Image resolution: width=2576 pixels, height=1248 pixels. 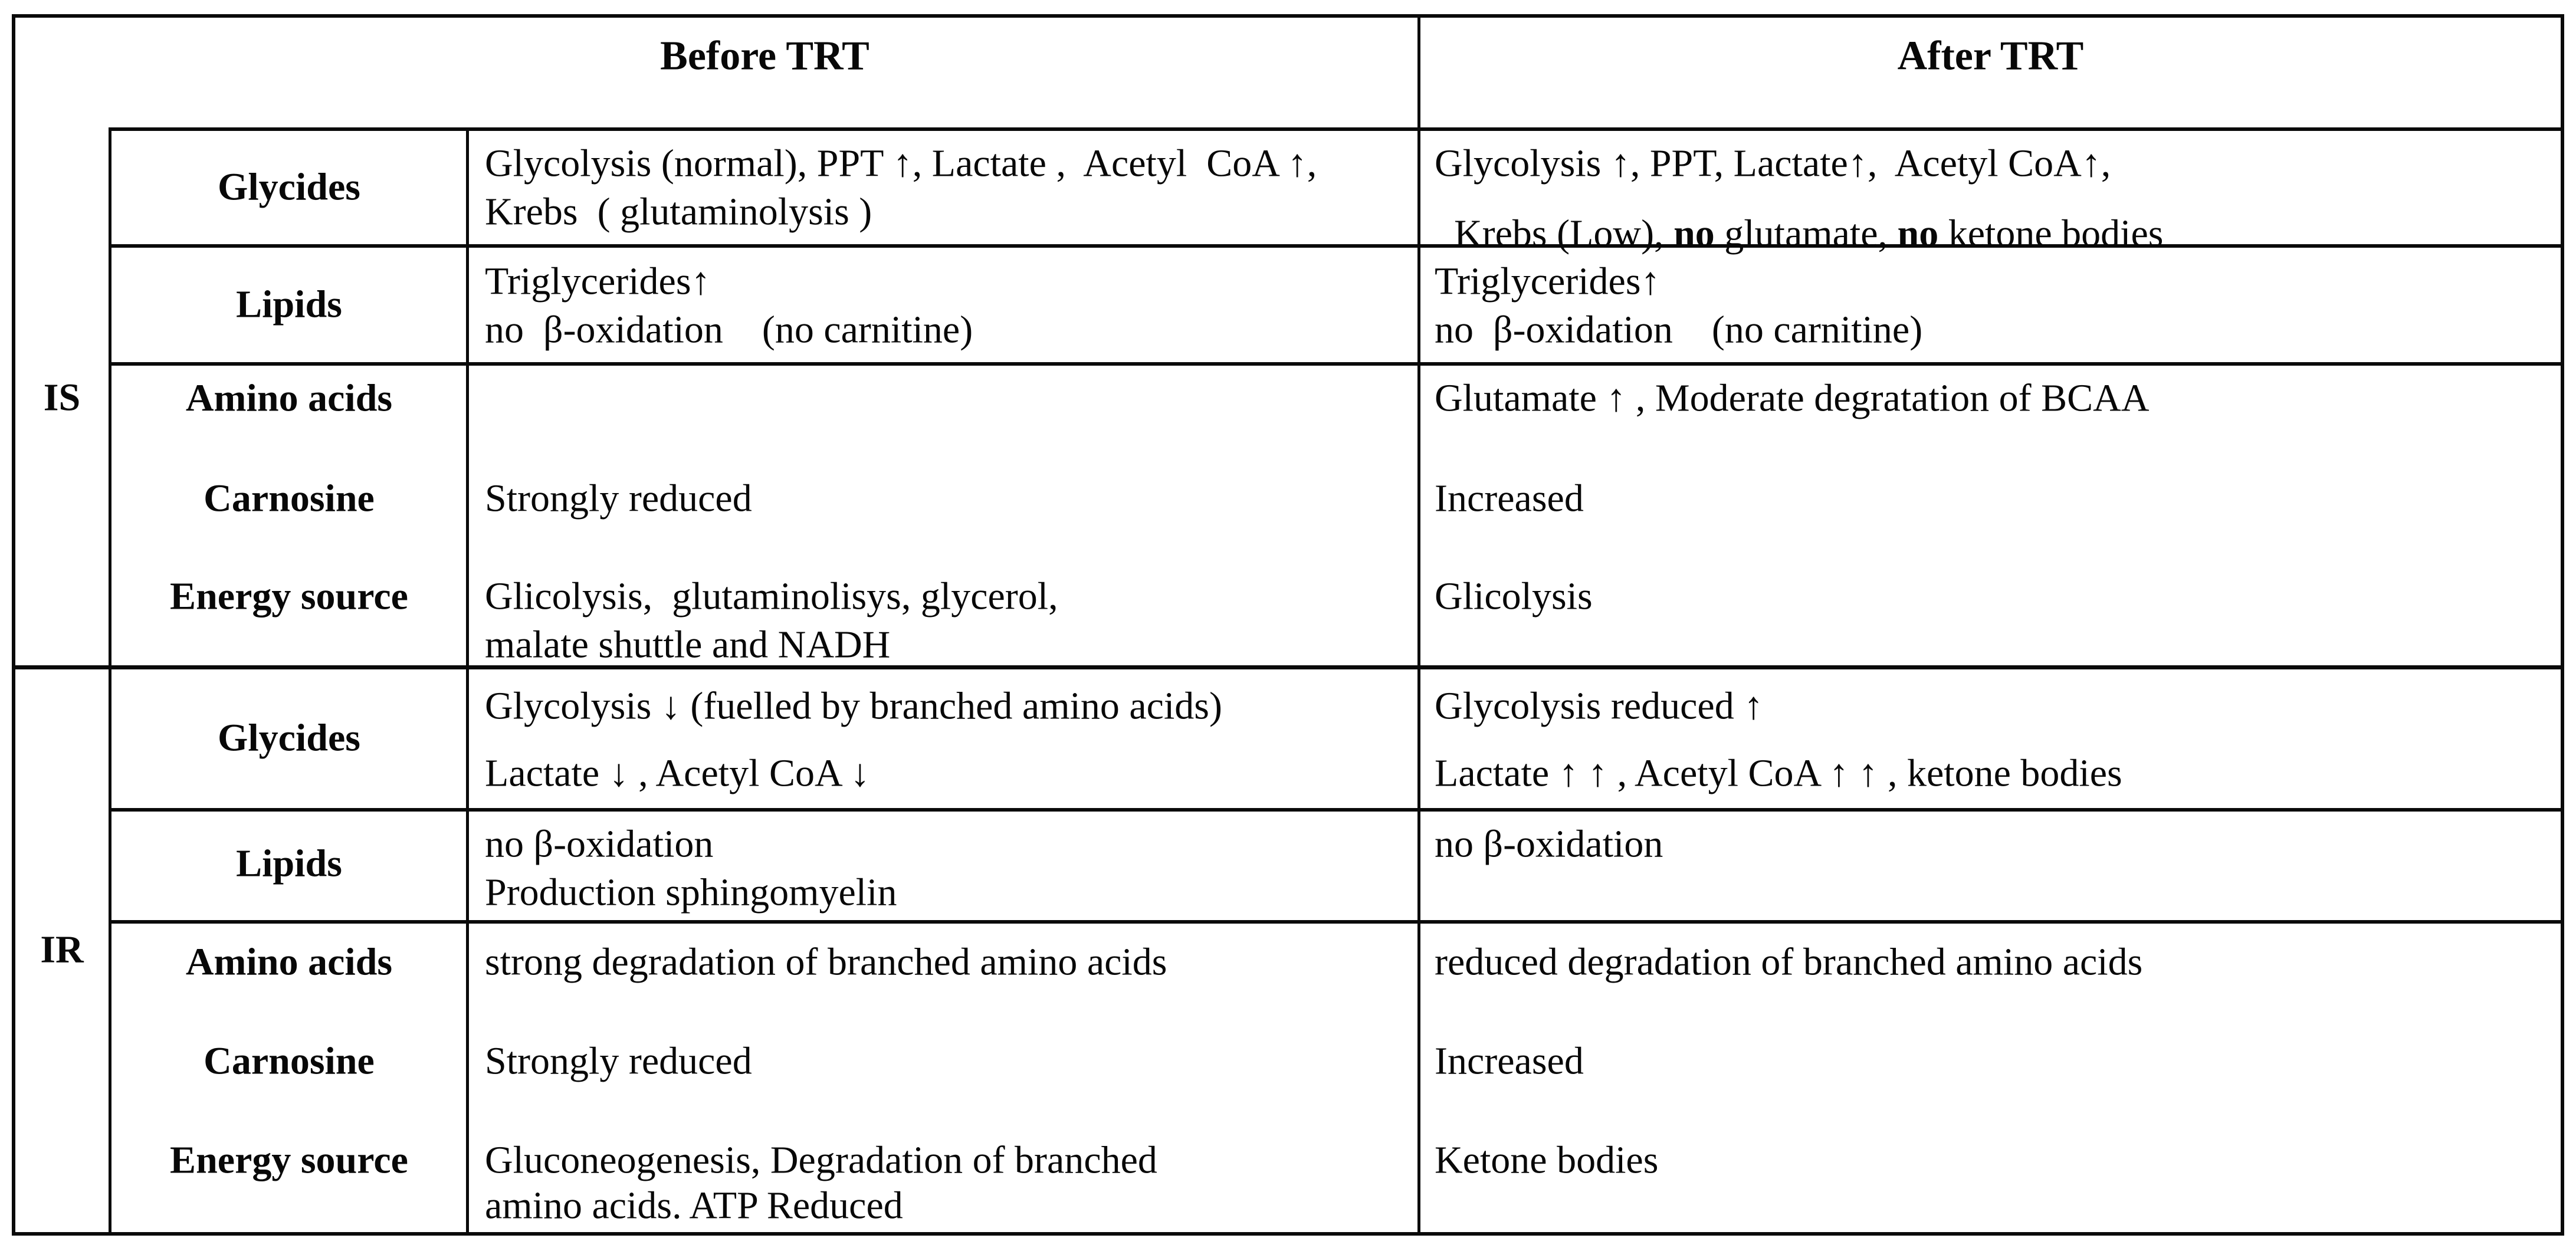 I want to click on cell-ir-lipids-after: no β-oxidation, so click(x=1549, y=844).